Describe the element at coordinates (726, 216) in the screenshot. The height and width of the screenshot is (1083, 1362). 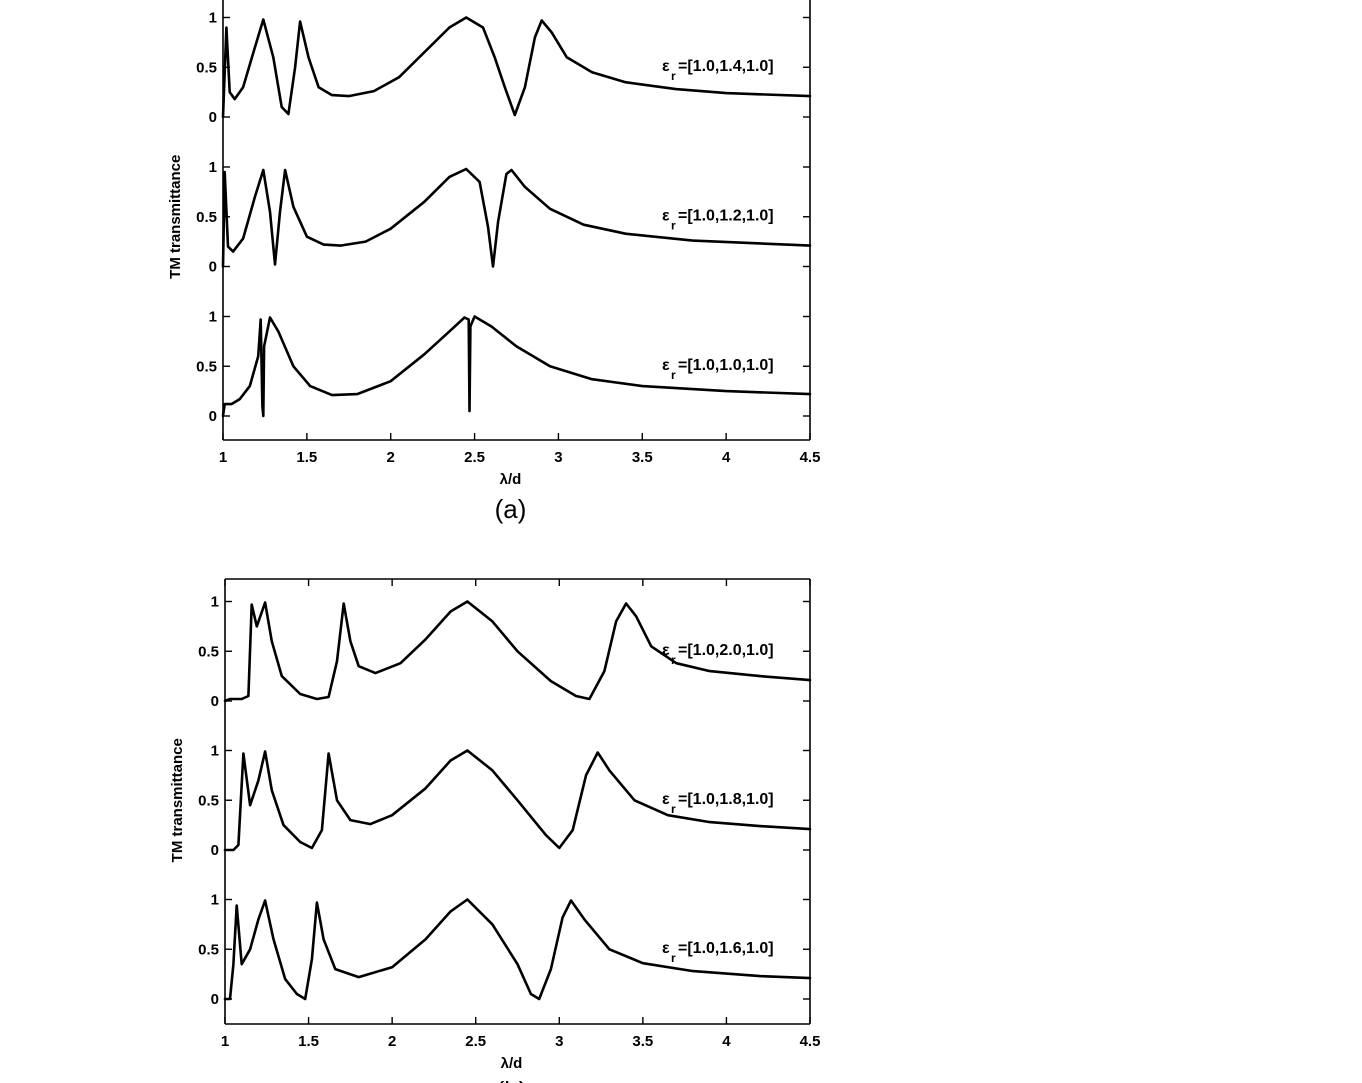
I see `series-label-value: =[1.0,1.2,1.0]` at that location.